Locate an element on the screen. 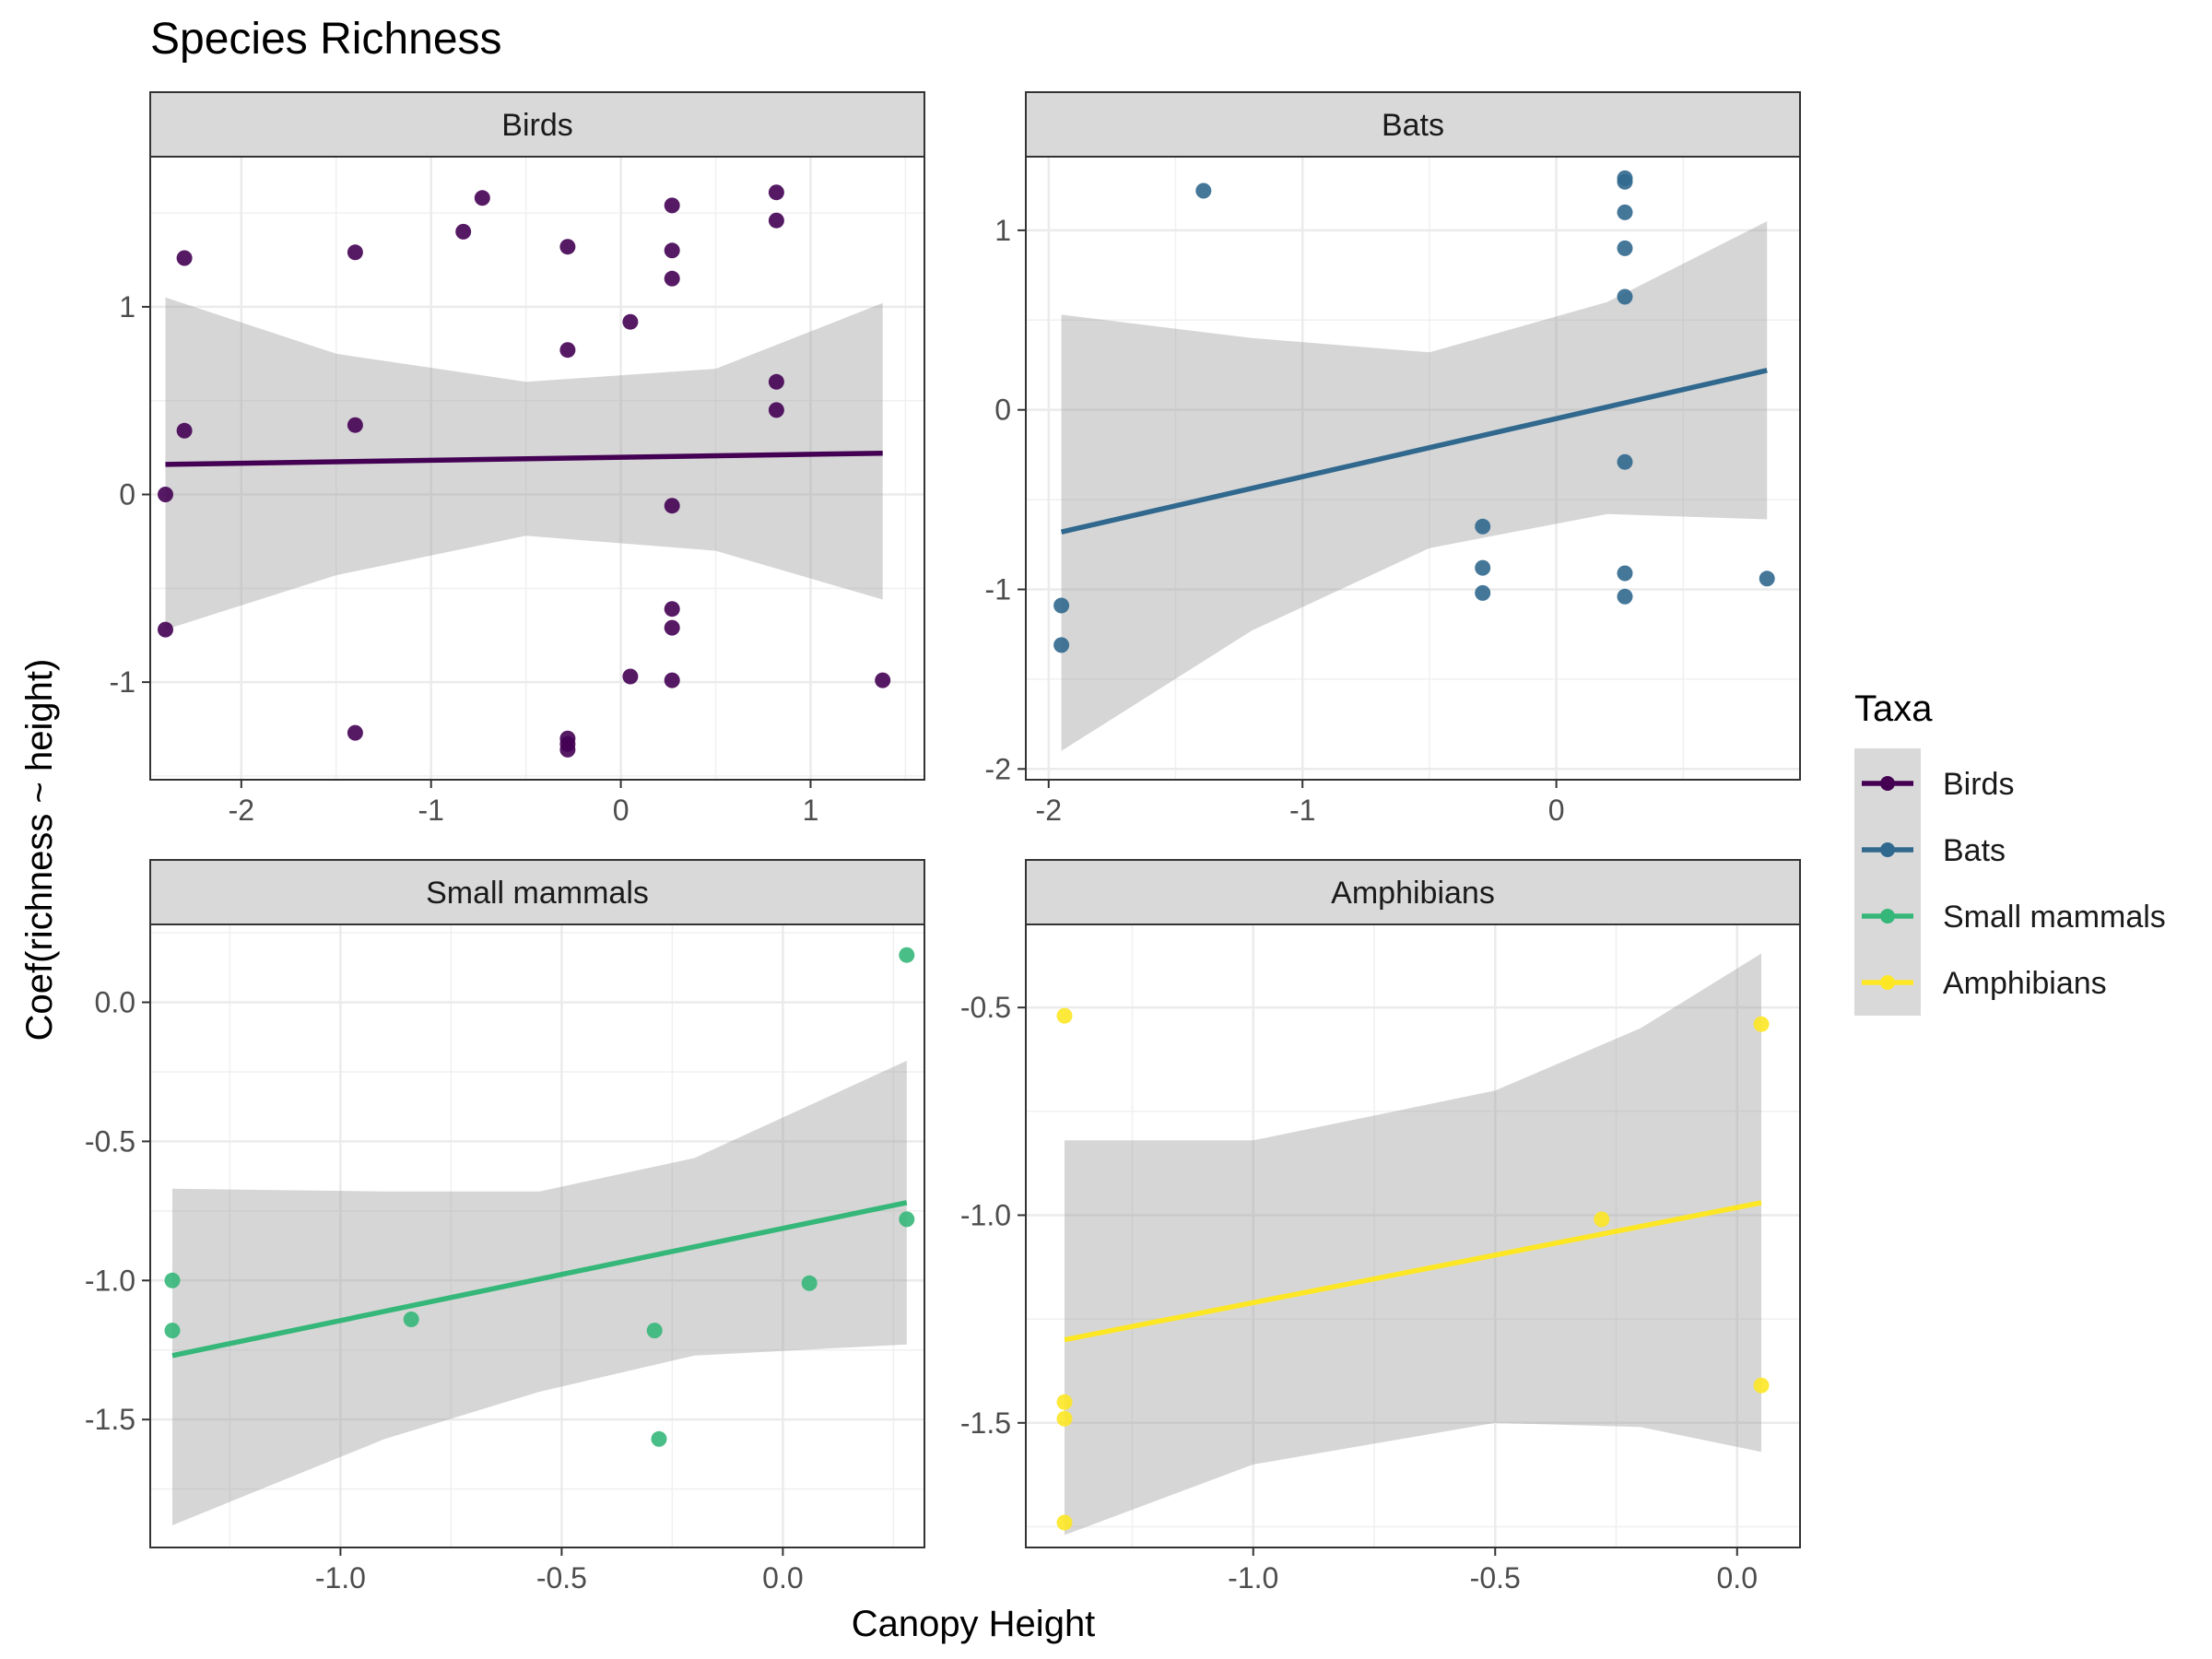 Image resolution: width=2212 pixels, height=1659 pixels. strip-label-bats: Bats is located at coordinates (1413, 125).